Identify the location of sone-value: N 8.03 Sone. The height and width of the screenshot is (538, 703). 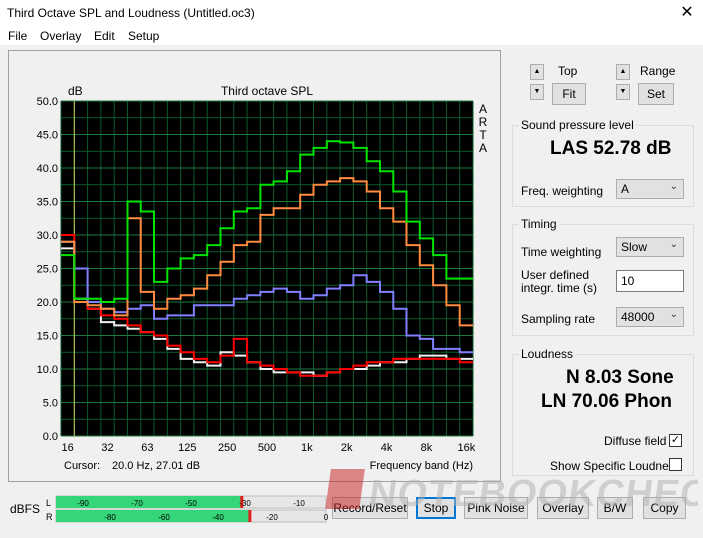
(620, 377).